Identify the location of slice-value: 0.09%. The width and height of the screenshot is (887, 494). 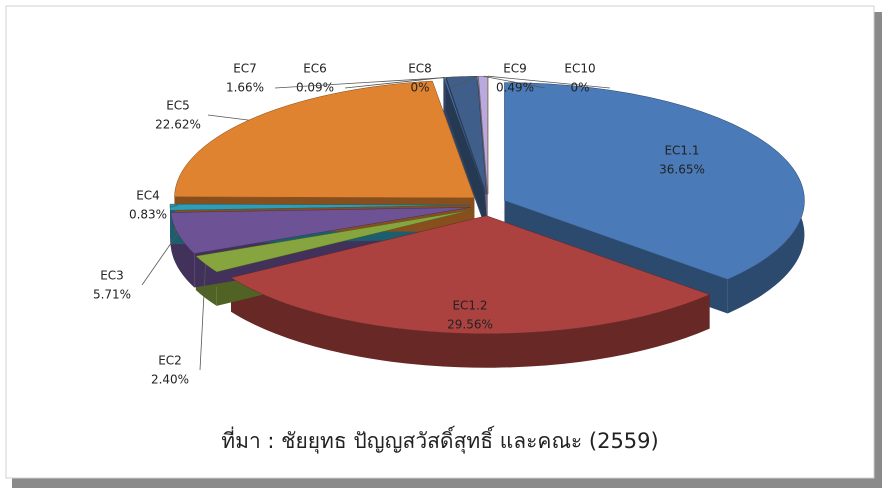
(315, 88).